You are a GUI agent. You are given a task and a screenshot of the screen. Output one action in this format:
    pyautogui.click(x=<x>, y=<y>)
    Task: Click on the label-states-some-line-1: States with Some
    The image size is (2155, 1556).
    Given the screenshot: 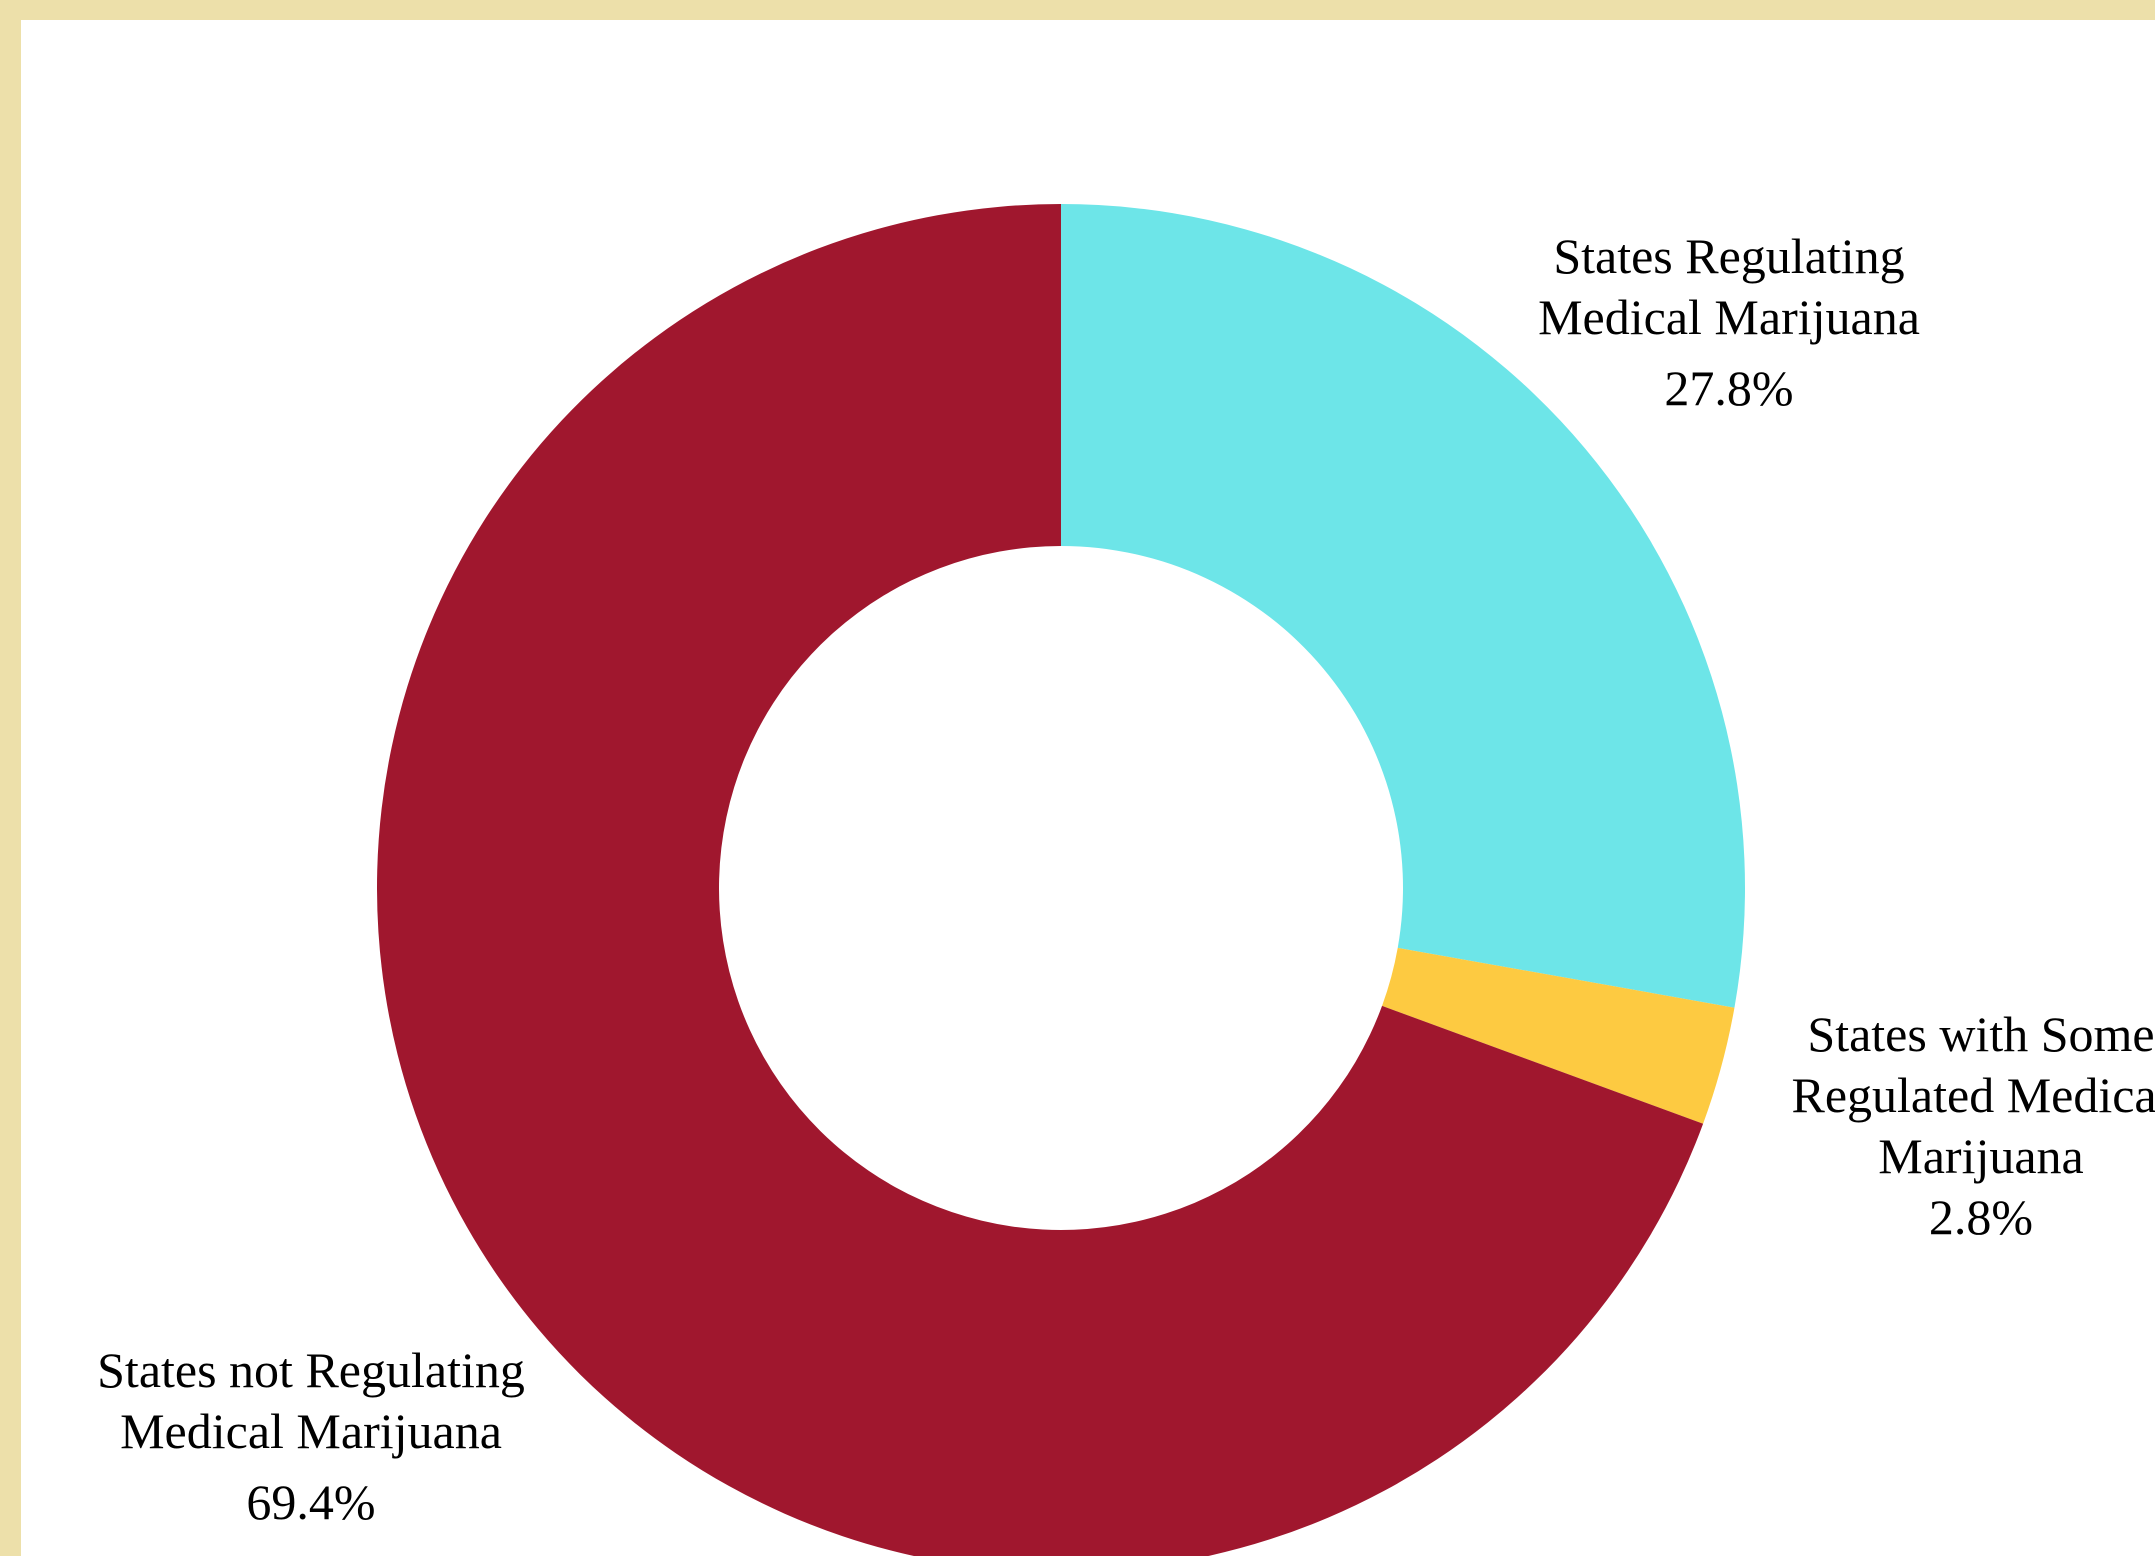 What is the action you would take?
    pyautogui.click(x=1981, y=1034)
    